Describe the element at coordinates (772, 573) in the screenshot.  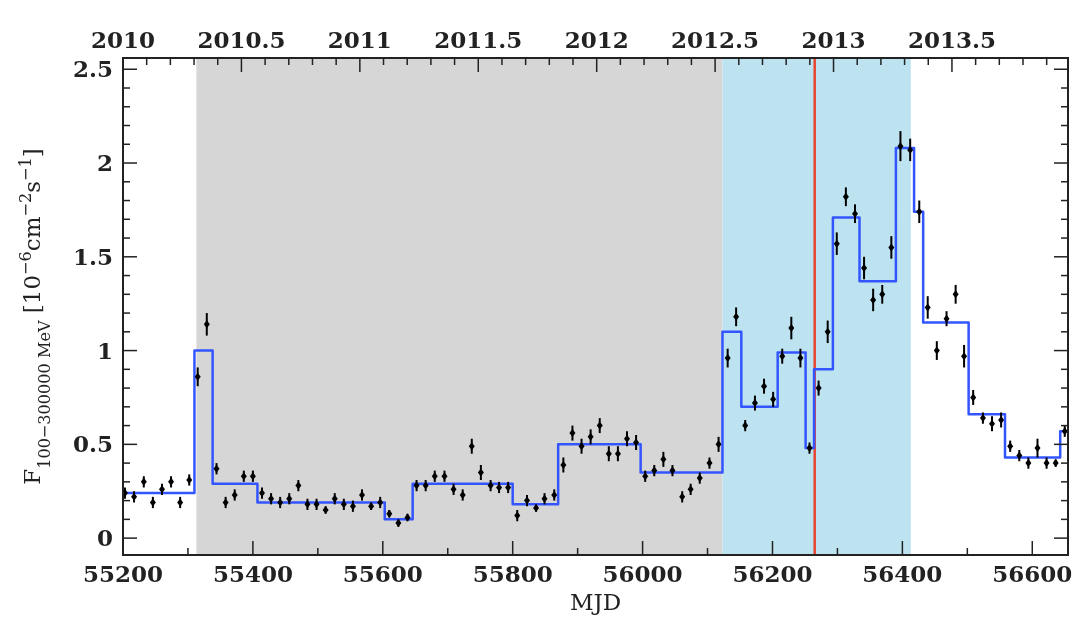
I see `x-tick-label: 56200` at that location.